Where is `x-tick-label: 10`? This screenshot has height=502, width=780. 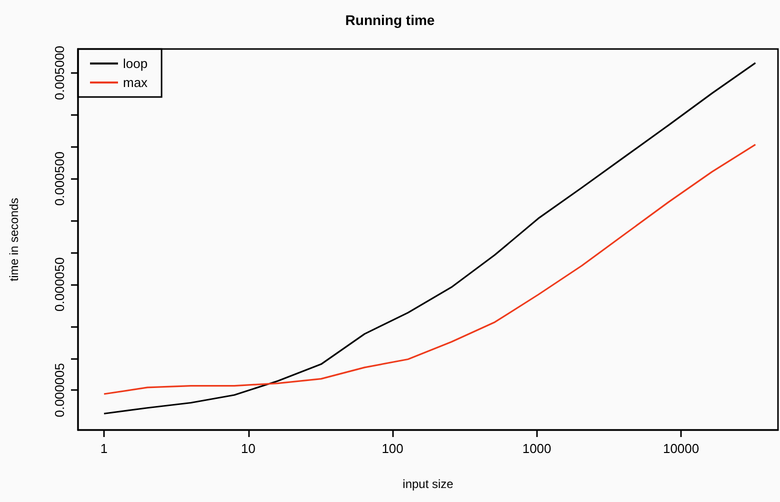 x-tick-label: 10 is located at coordinates (248, 448).